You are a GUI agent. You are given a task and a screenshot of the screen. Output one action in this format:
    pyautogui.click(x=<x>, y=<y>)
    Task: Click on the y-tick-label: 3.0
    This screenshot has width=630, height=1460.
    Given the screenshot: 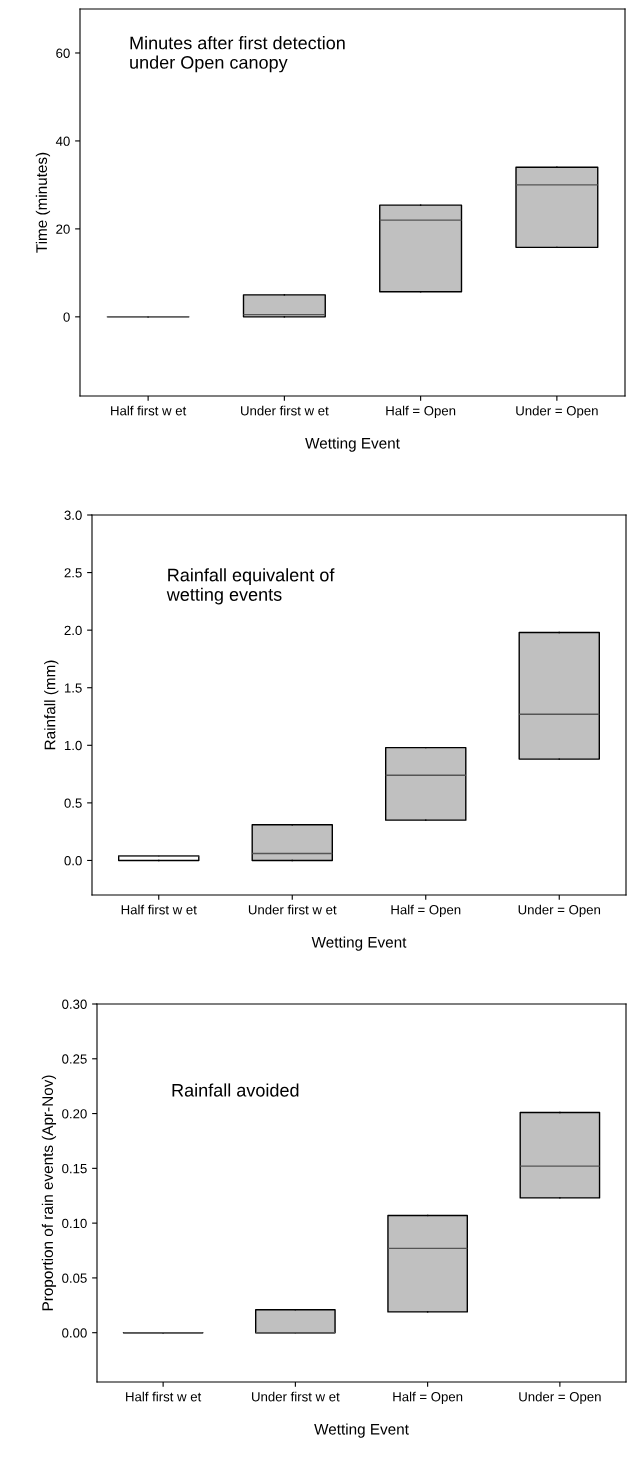 What is the action you would take?
    pyautogui.click(x=73, y=515)
    